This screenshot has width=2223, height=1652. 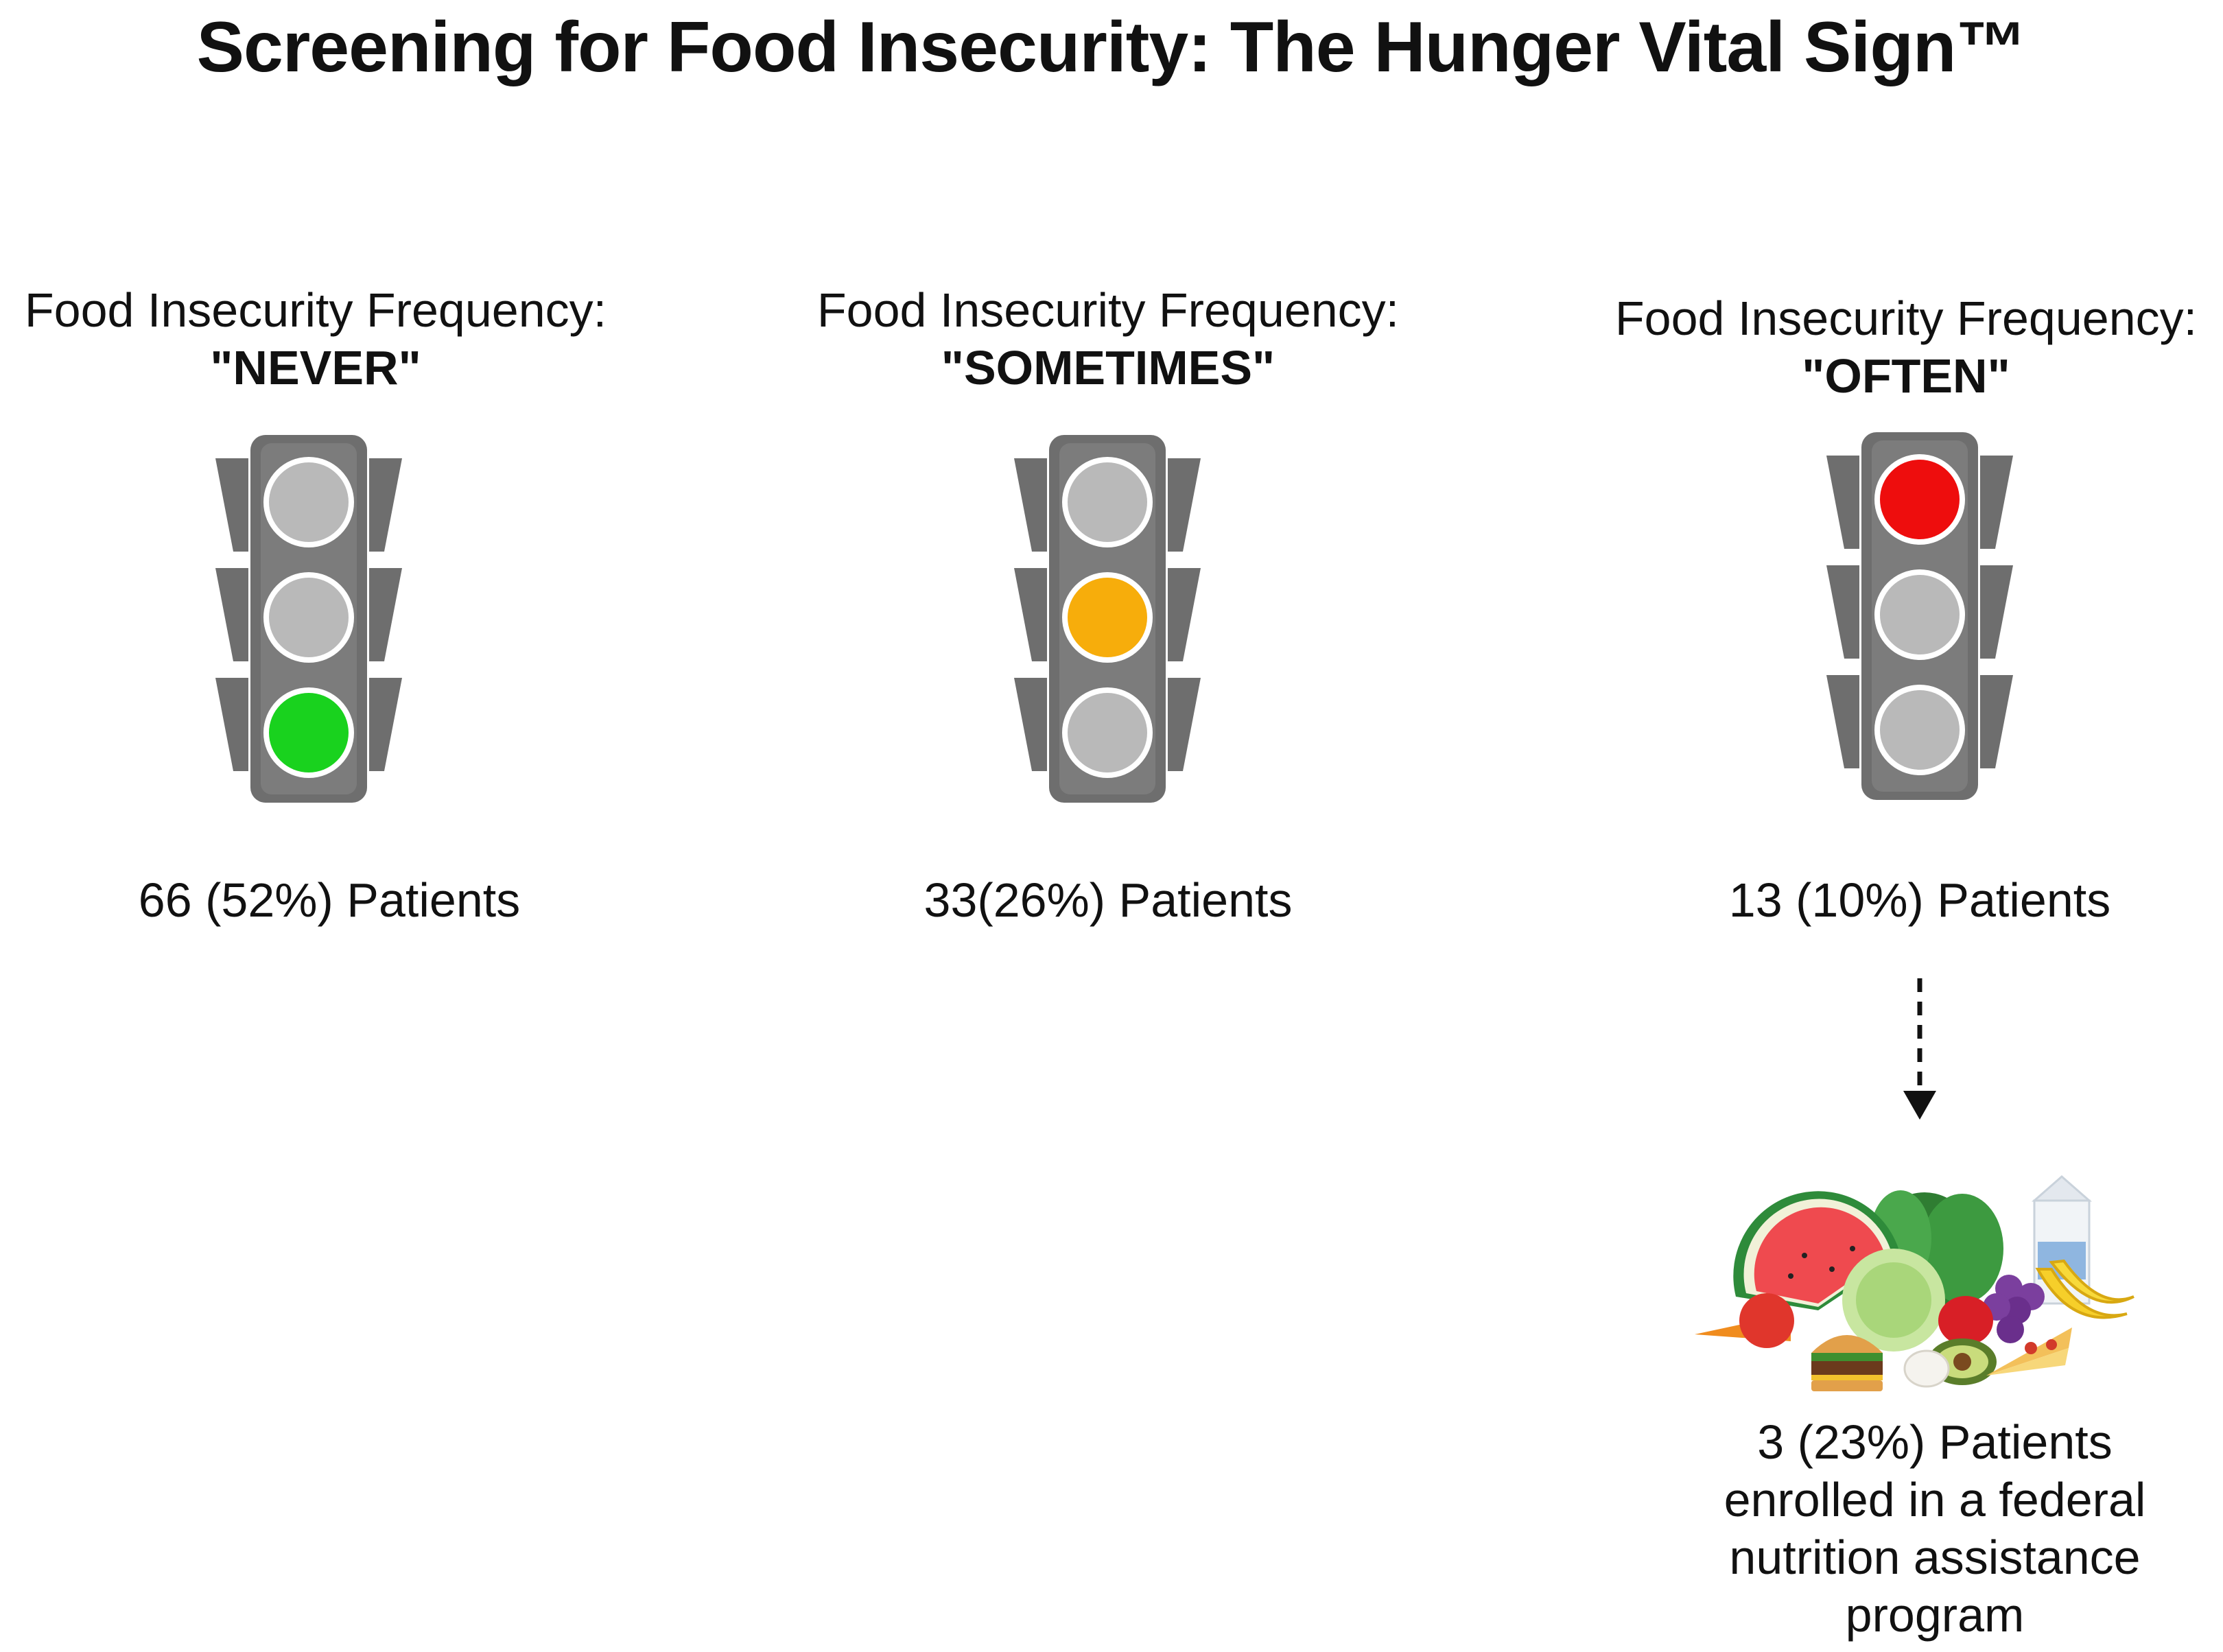 What do you see at coordinates (1919, 1049) in the screenshot?
I see `dashed-down-arrow-icon` at bounding box center [1919, 1049].